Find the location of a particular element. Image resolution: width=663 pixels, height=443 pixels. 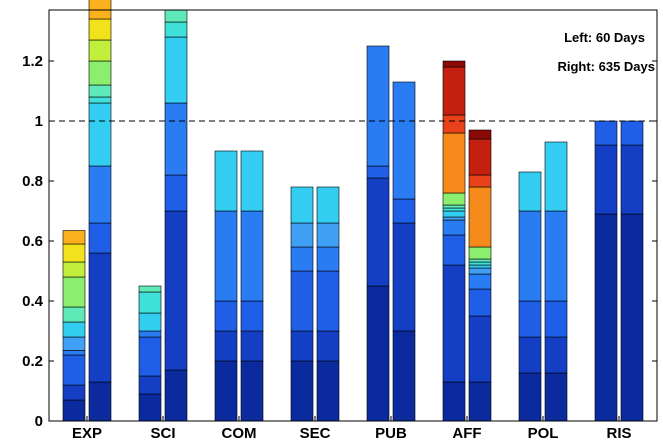

x-tick-label-exp: EXP is located at coordinates (87, 433).